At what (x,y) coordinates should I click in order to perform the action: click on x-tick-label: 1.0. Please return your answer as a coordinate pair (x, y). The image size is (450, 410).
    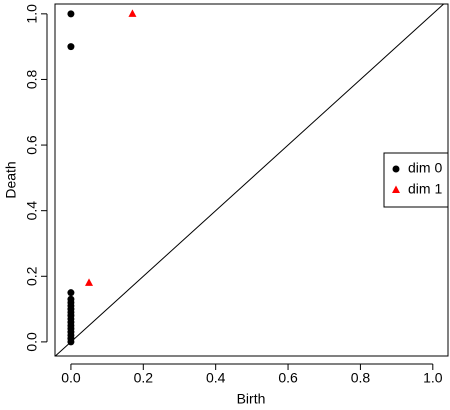
    Looking at the image, I should click on (433, 378).